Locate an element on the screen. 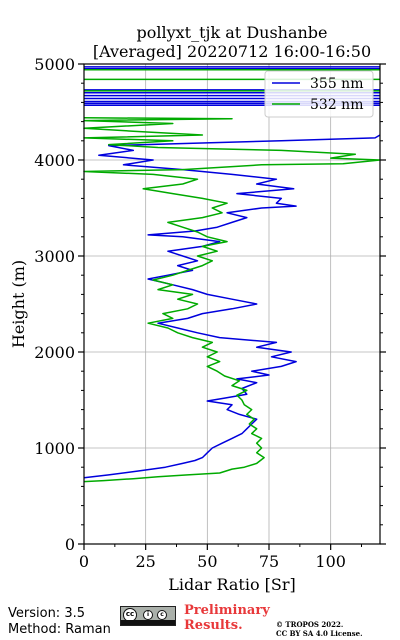  x-axis-label: Lidar Ratio [Sr] is located at coordinates (232, 584).